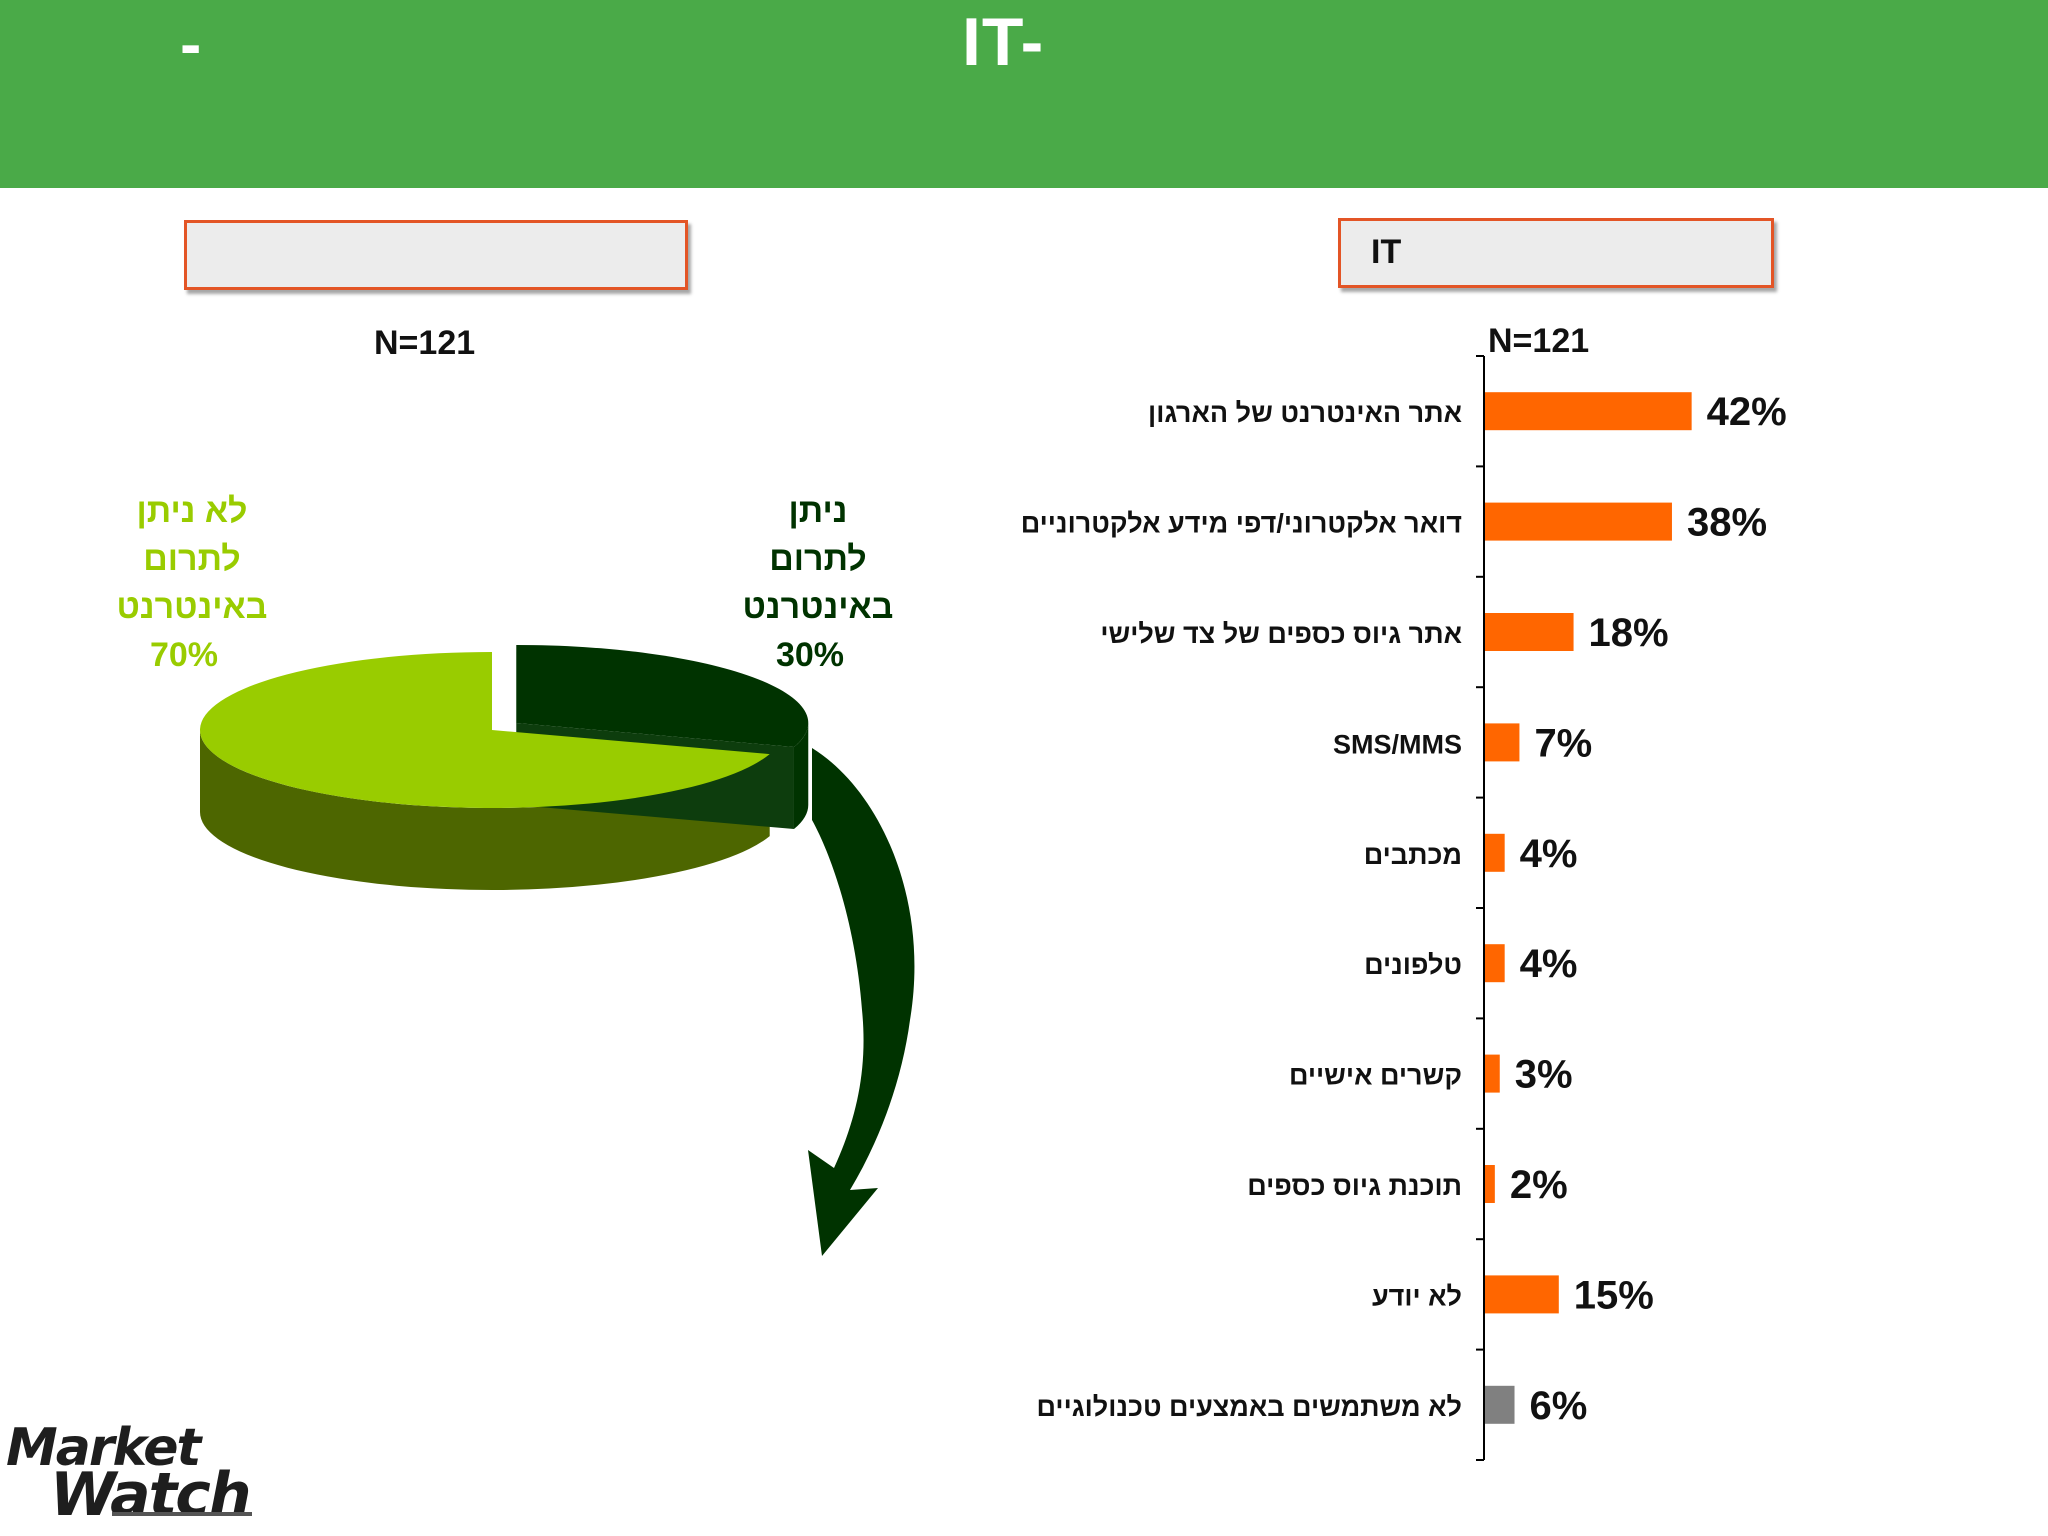 The height and width of the screenshot is (1536, 2048). I want to click on data-label: 18%, so click(1629, 633).